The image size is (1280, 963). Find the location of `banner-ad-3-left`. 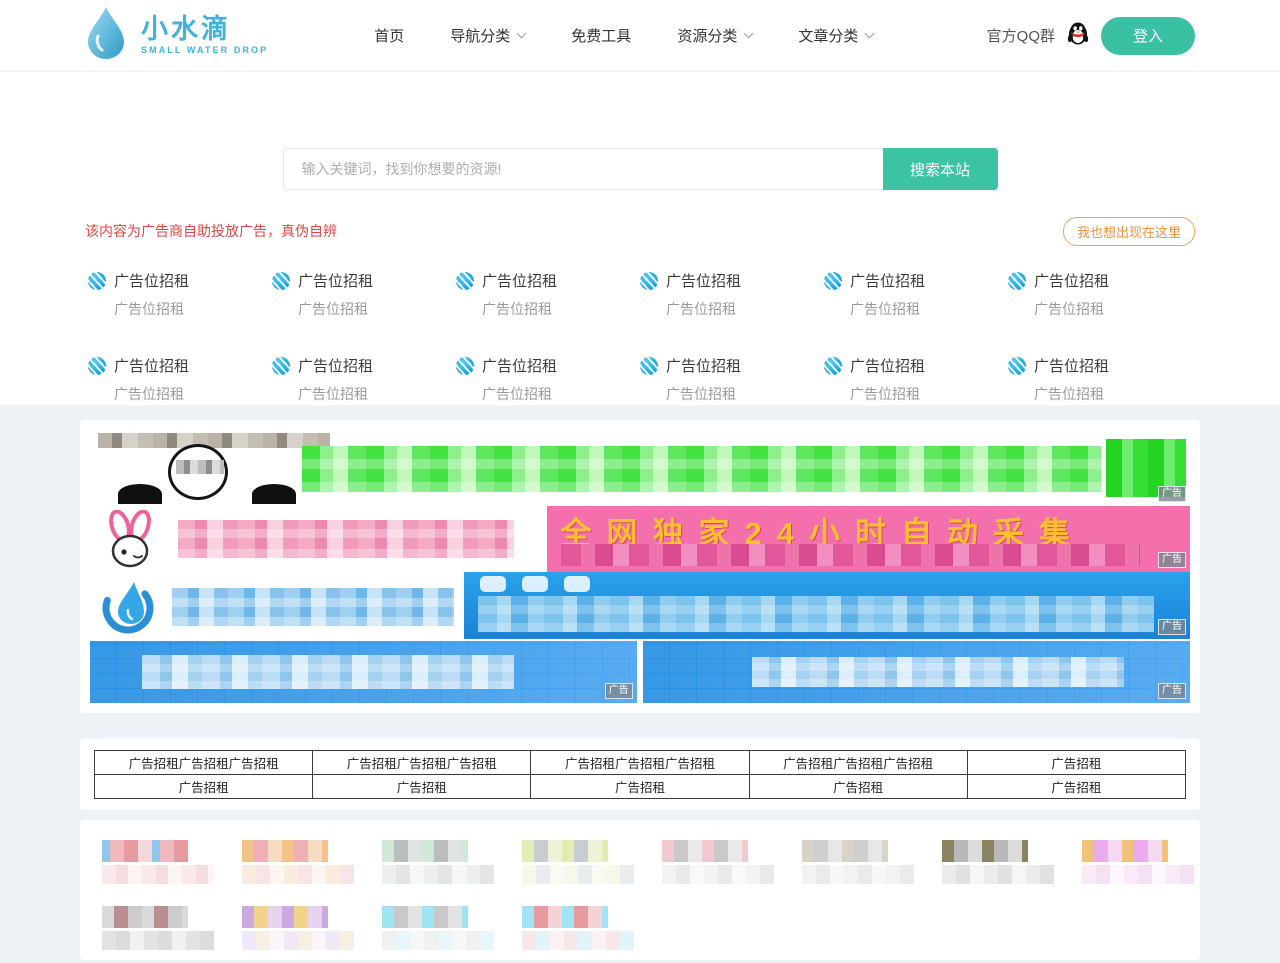

banner-ad-3-left is located at coordinates (277, 605).